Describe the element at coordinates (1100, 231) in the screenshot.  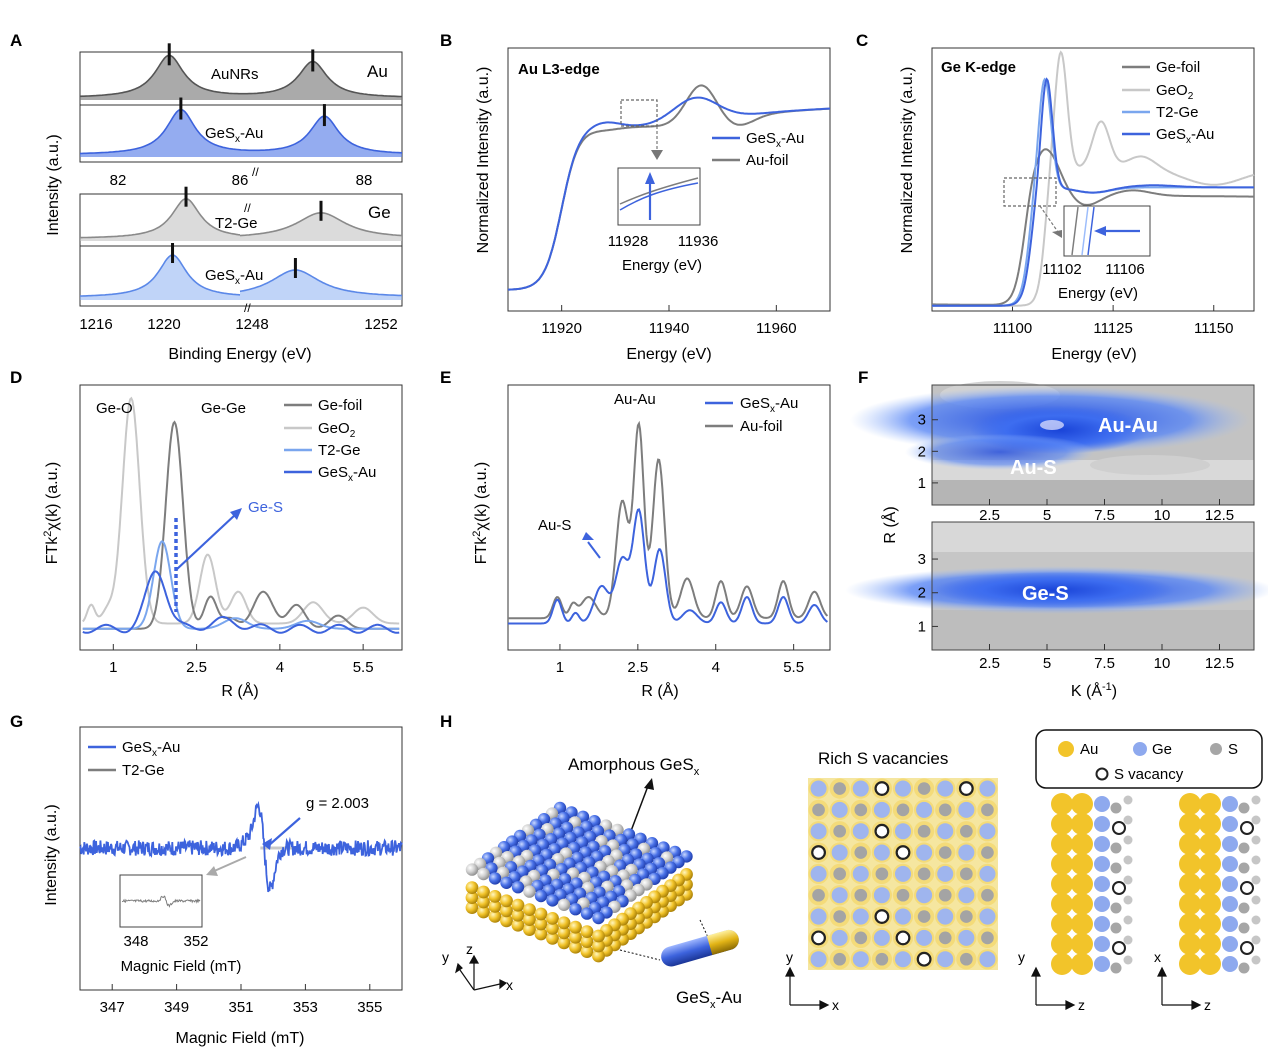
I see `c-inset-arrowhead` at that location.